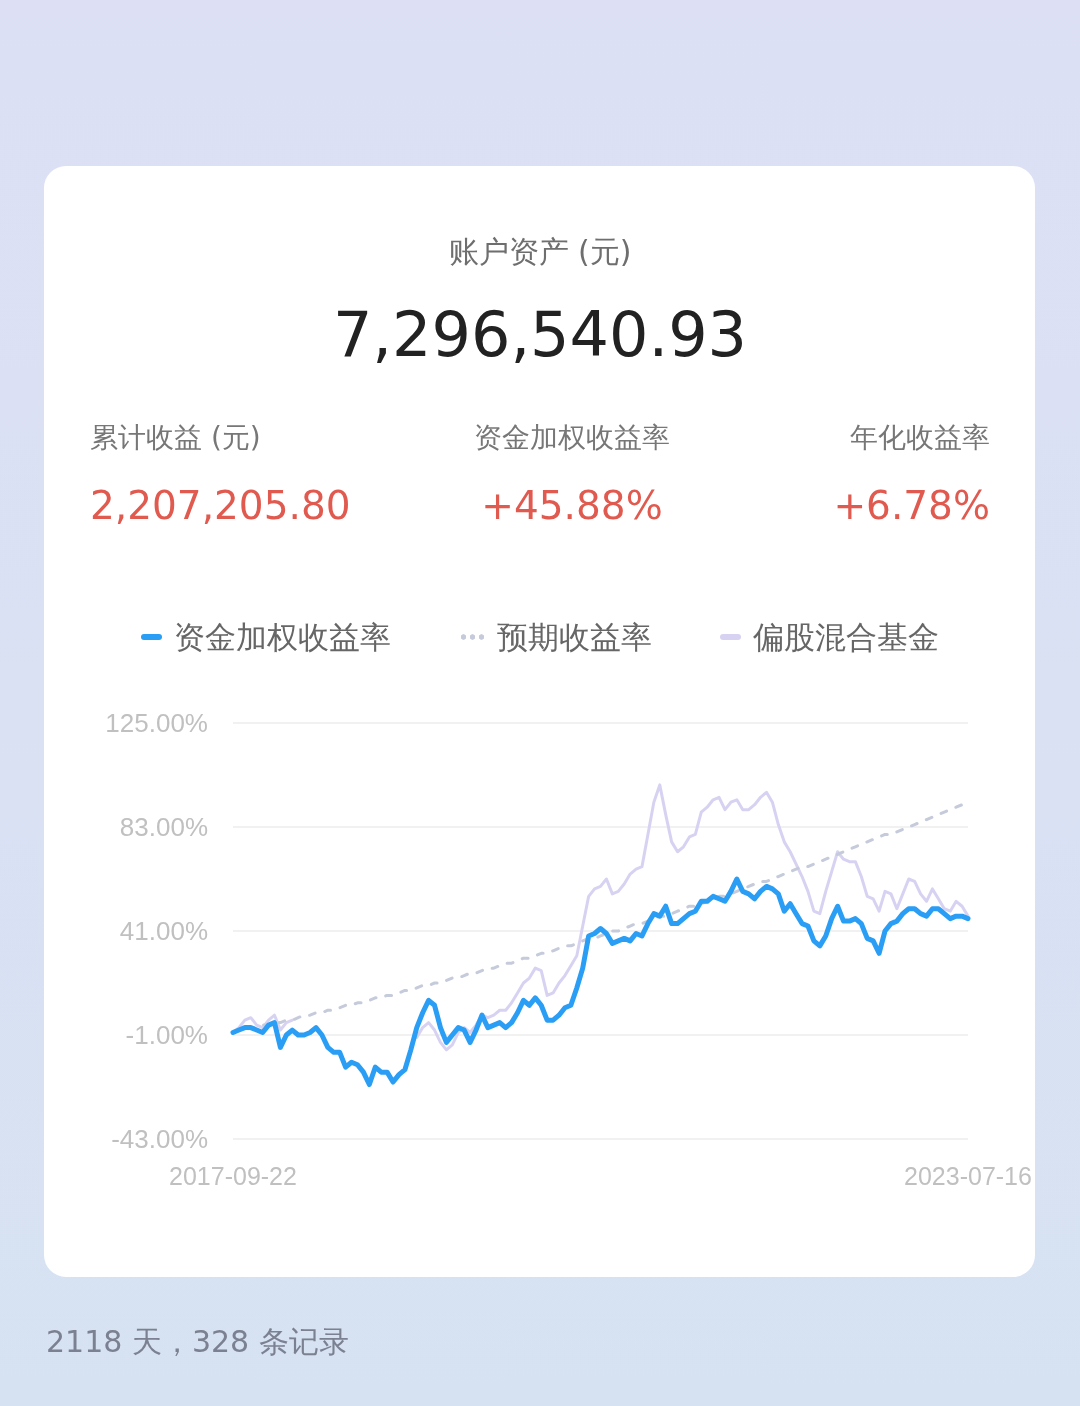 The width and height of the screenshot is (1080, 1406). I want to click on legend-label: 资金加权收益率, so click(282, 637).